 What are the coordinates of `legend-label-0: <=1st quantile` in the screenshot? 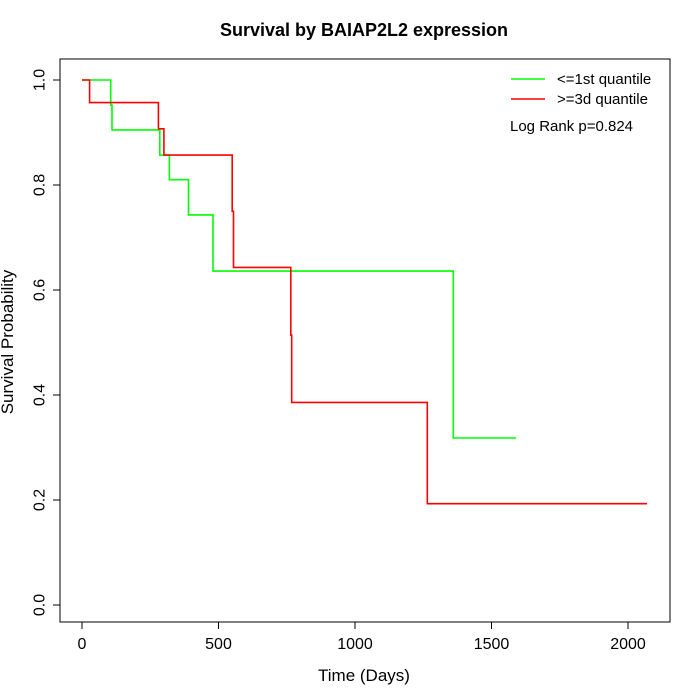 It's located at (604, 79).